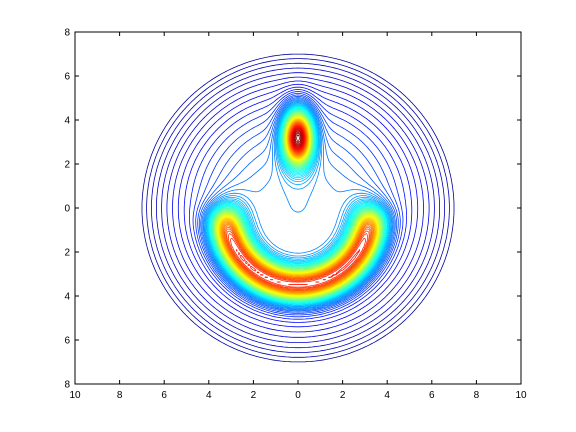 The width and height of the screenshot is (576, 432). I want to click on y-tick-label: 0, so click(67, 209).